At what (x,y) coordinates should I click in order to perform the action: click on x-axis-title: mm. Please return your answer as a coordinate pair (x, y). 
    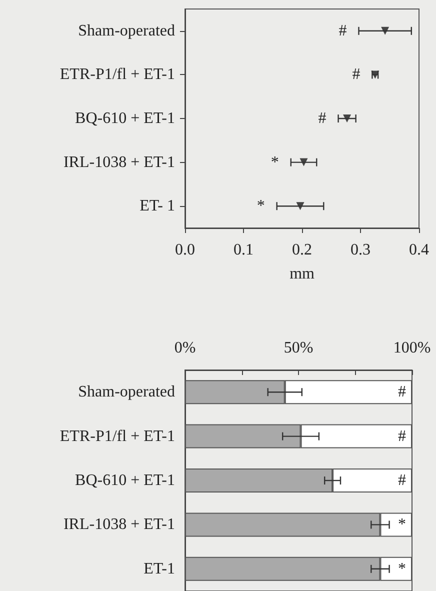
    Looking at the image, I should click on (302, 274).